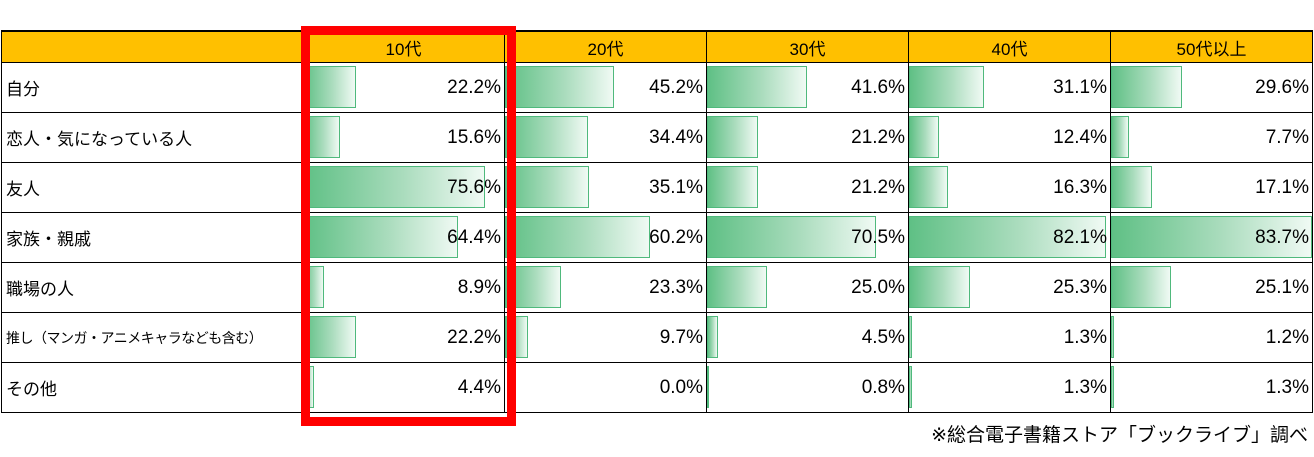 The image size is (1314, 457). What do you see at coordinates (1009, 187) in the screenshot?
I see `value-cell: 16.3%` at bounding box center [1009, 187].